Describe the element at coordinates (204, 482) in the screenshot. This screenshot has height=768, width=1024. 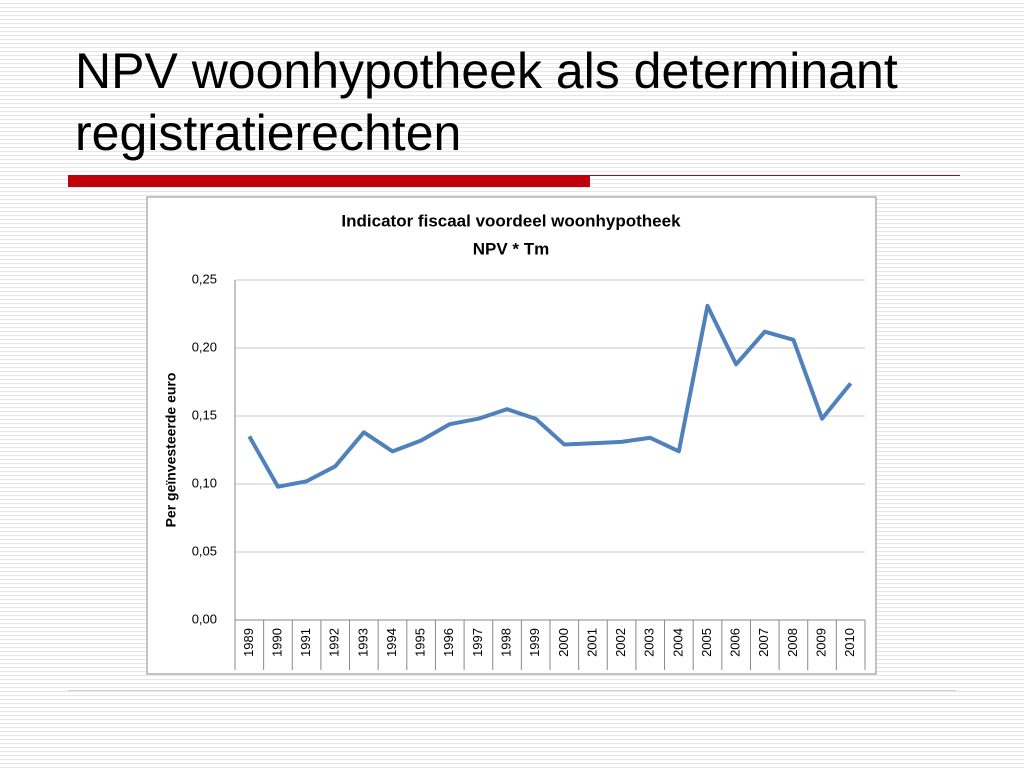
I see `y-tick-label: 0,10` at that location.